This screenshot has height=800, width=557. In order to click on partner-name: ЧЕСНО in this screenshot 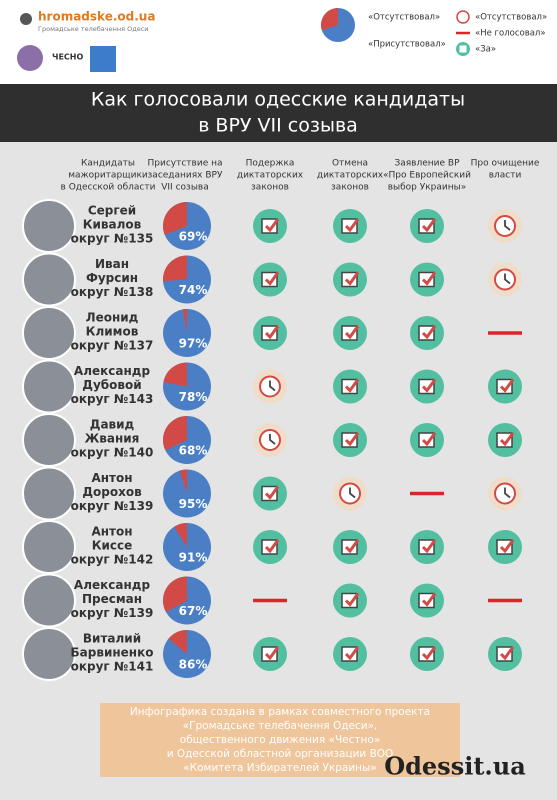, I will do `click(67, 57)`.